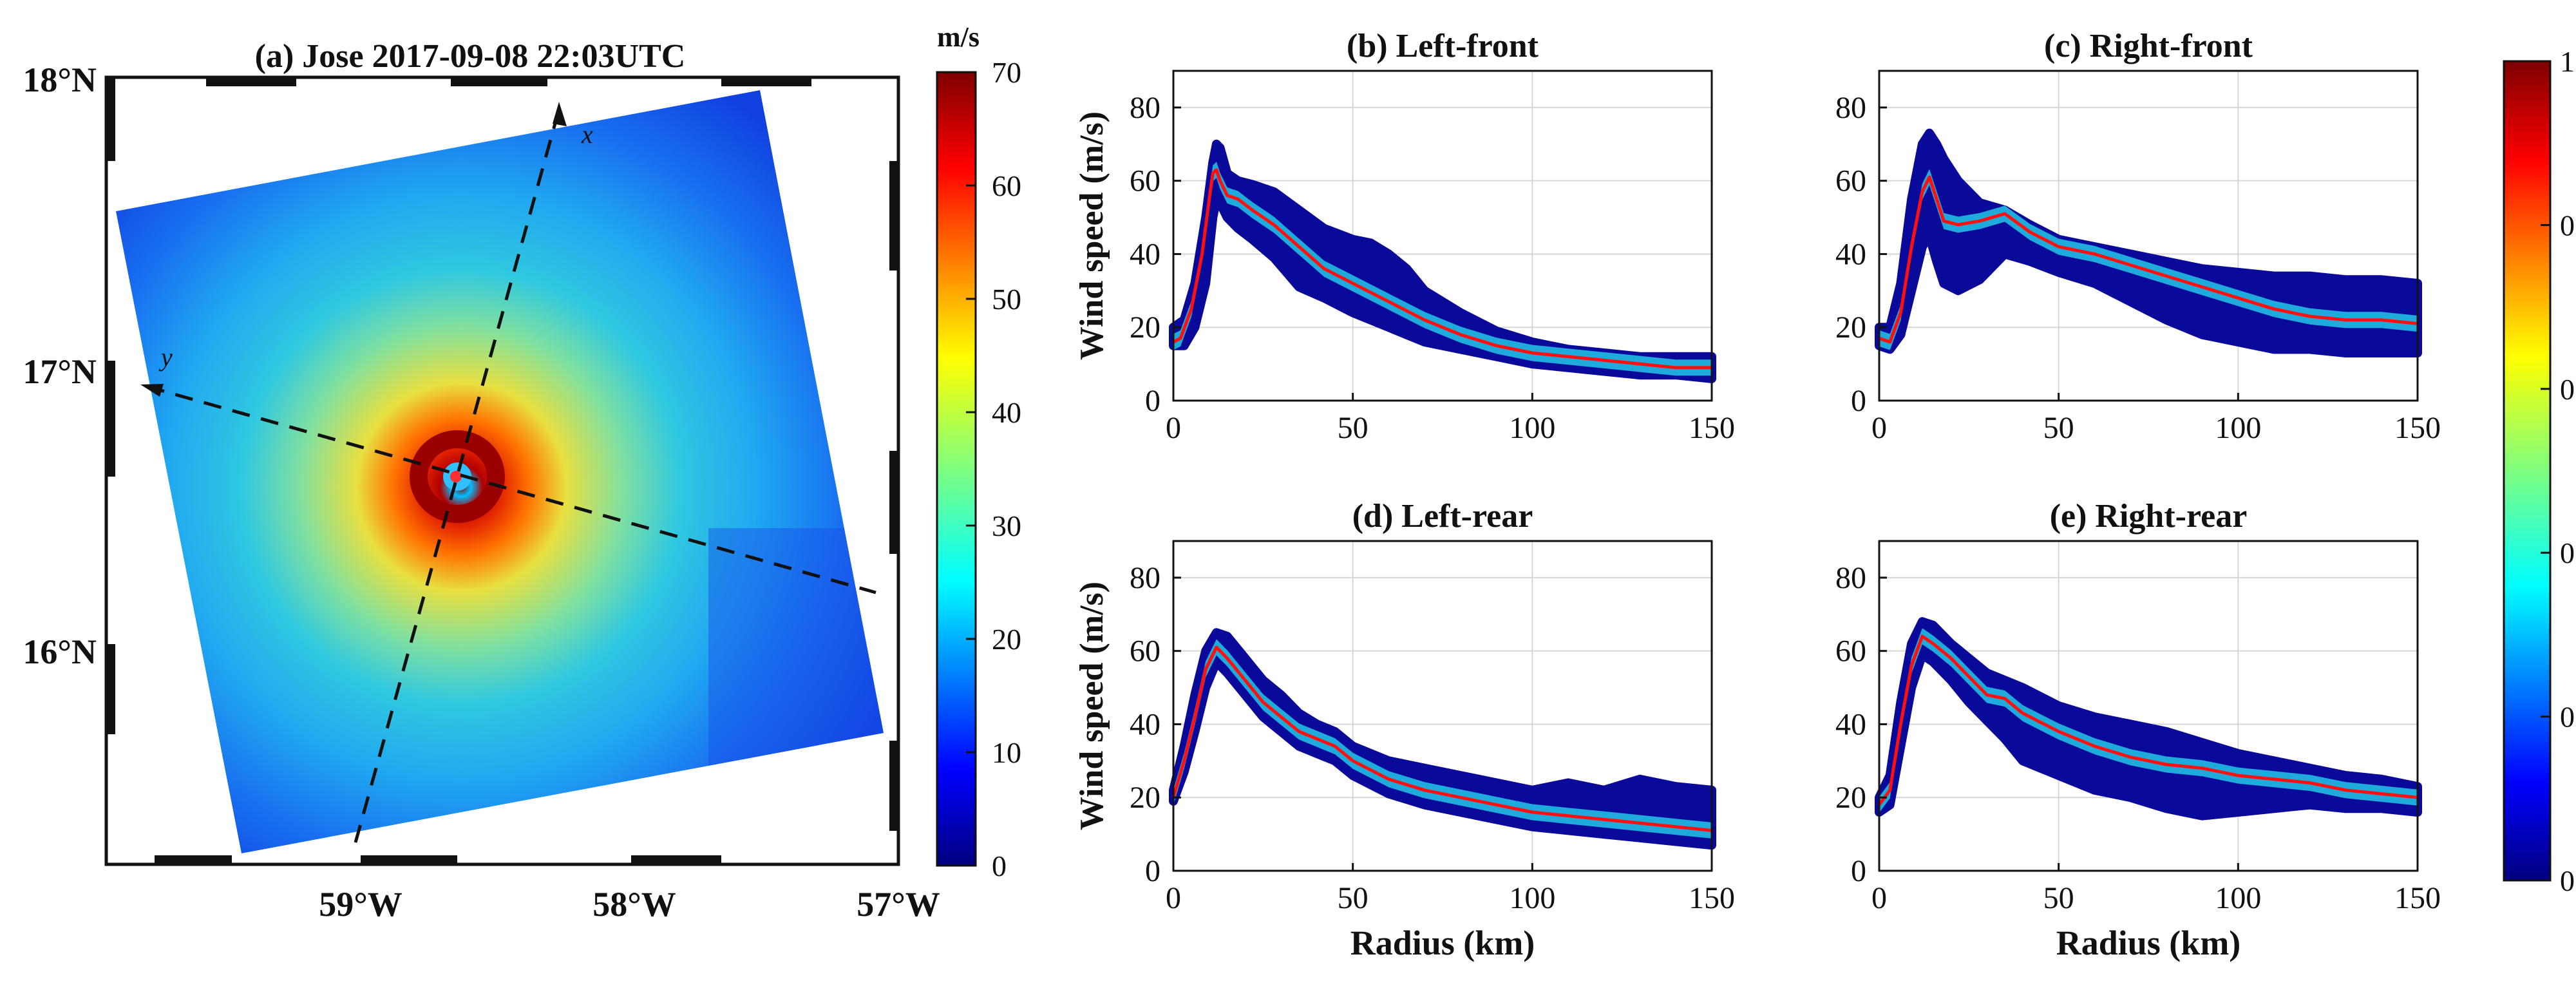  What do you see at coordinates (2568, 225) in the screenshot?
I see `density-colorbar-tick-label: 0.8` at bounding box center [2568, 225].